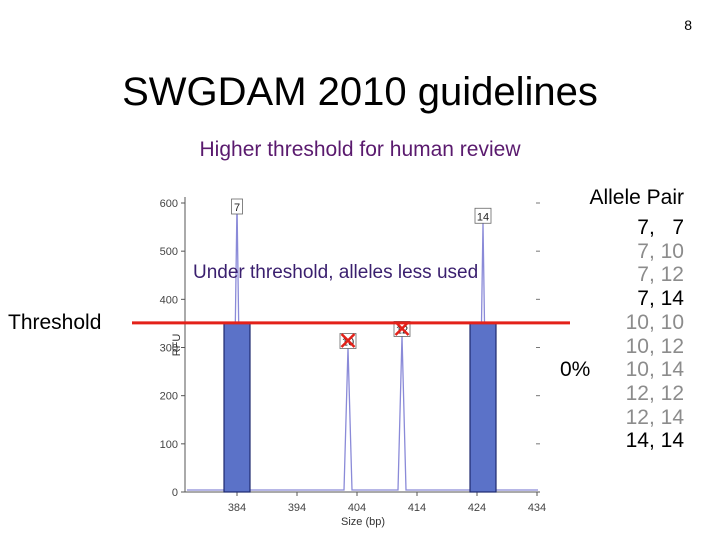 The image size is (720, 540). I want to click on y-axis-title: RFU, so click(177, 345).